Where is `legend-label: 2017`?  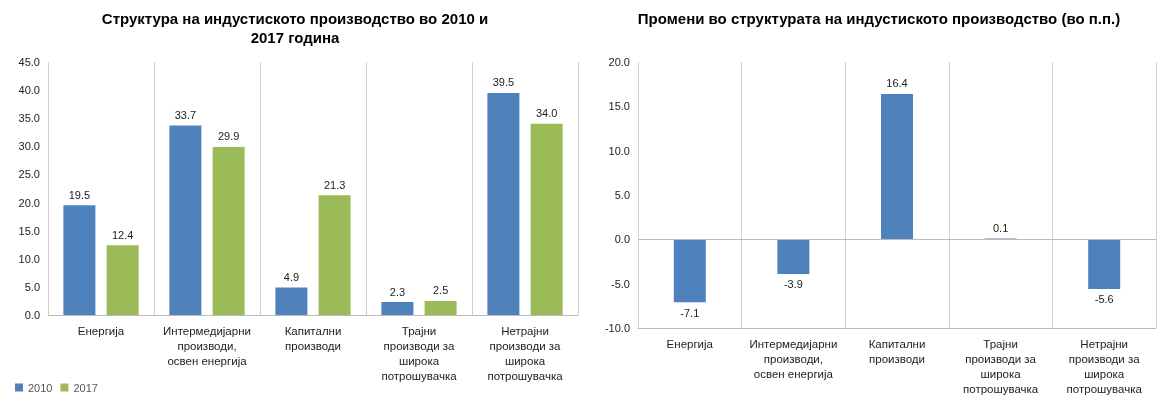 legend-label: 2017 is located at coordinates (85, 387).